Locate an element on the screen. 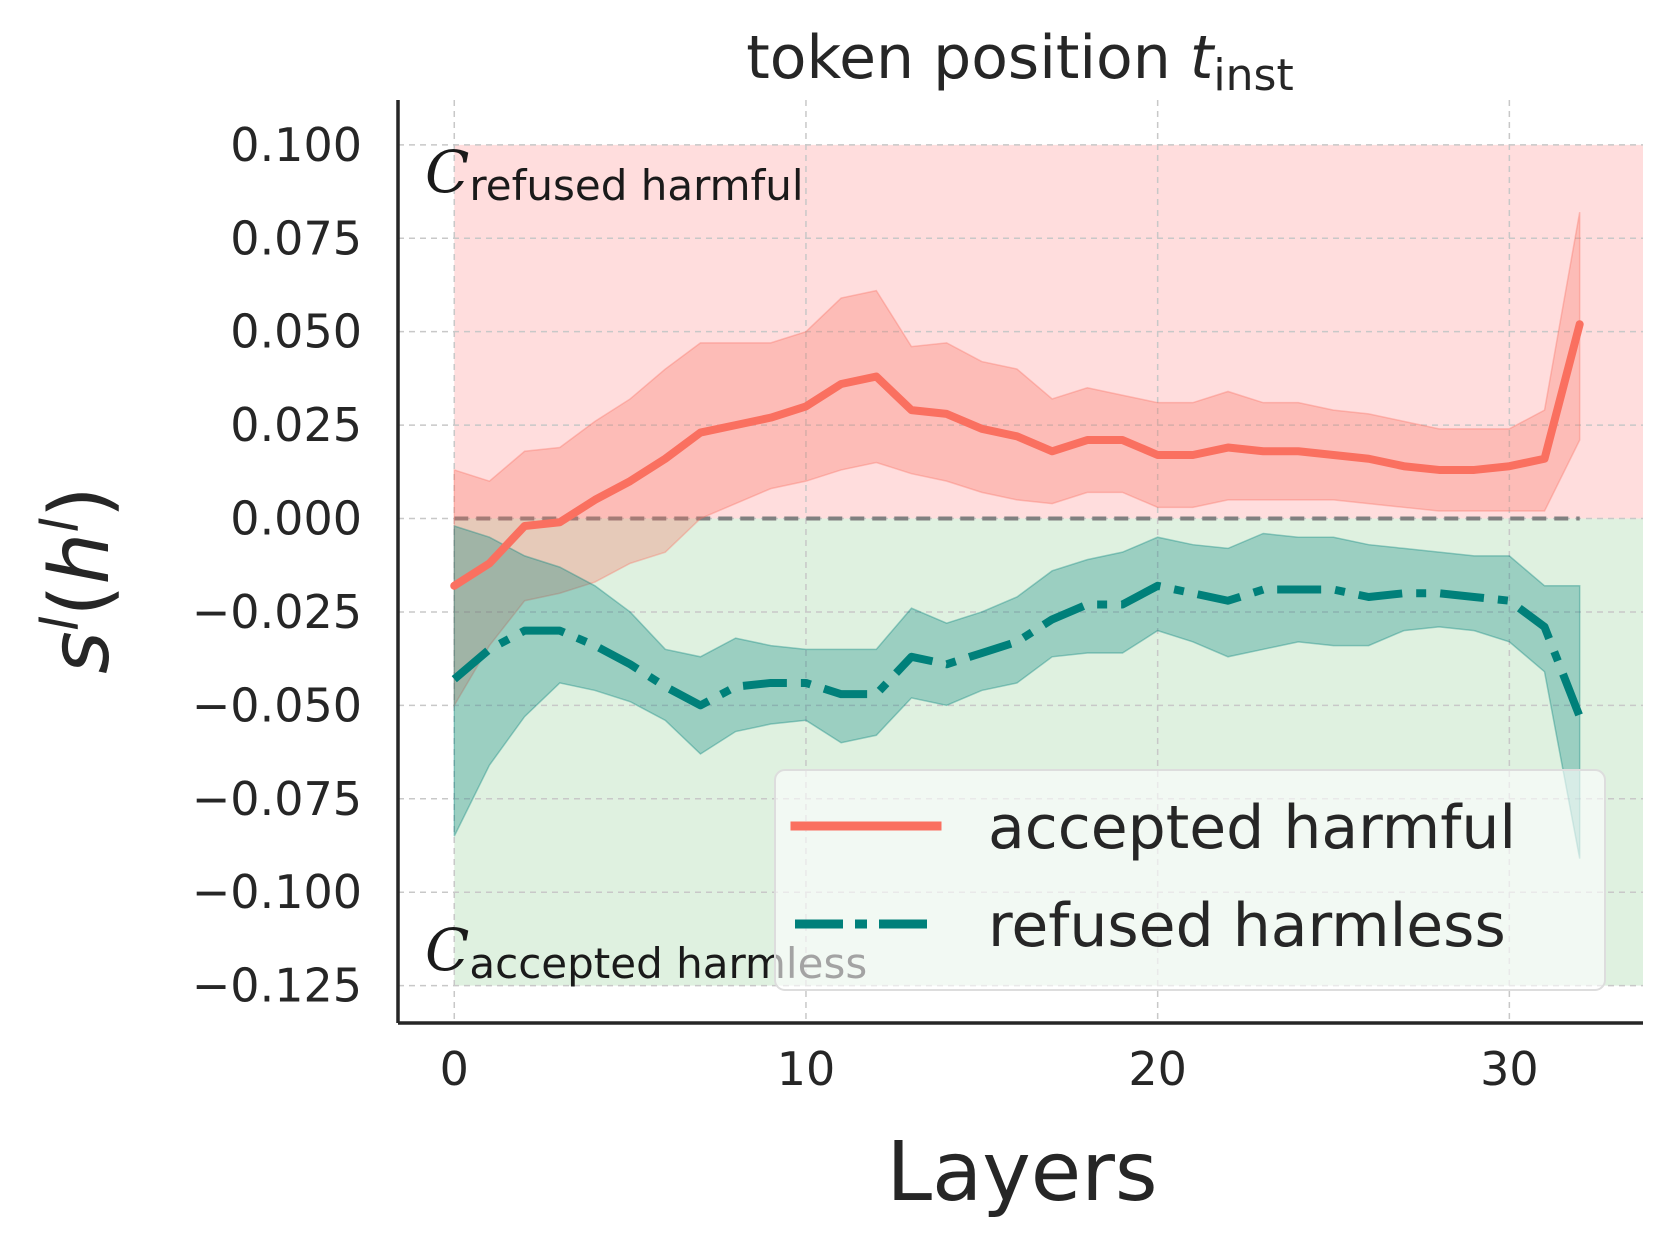  y-axis-label: sl(hl) is located at coordinates (79, 580).